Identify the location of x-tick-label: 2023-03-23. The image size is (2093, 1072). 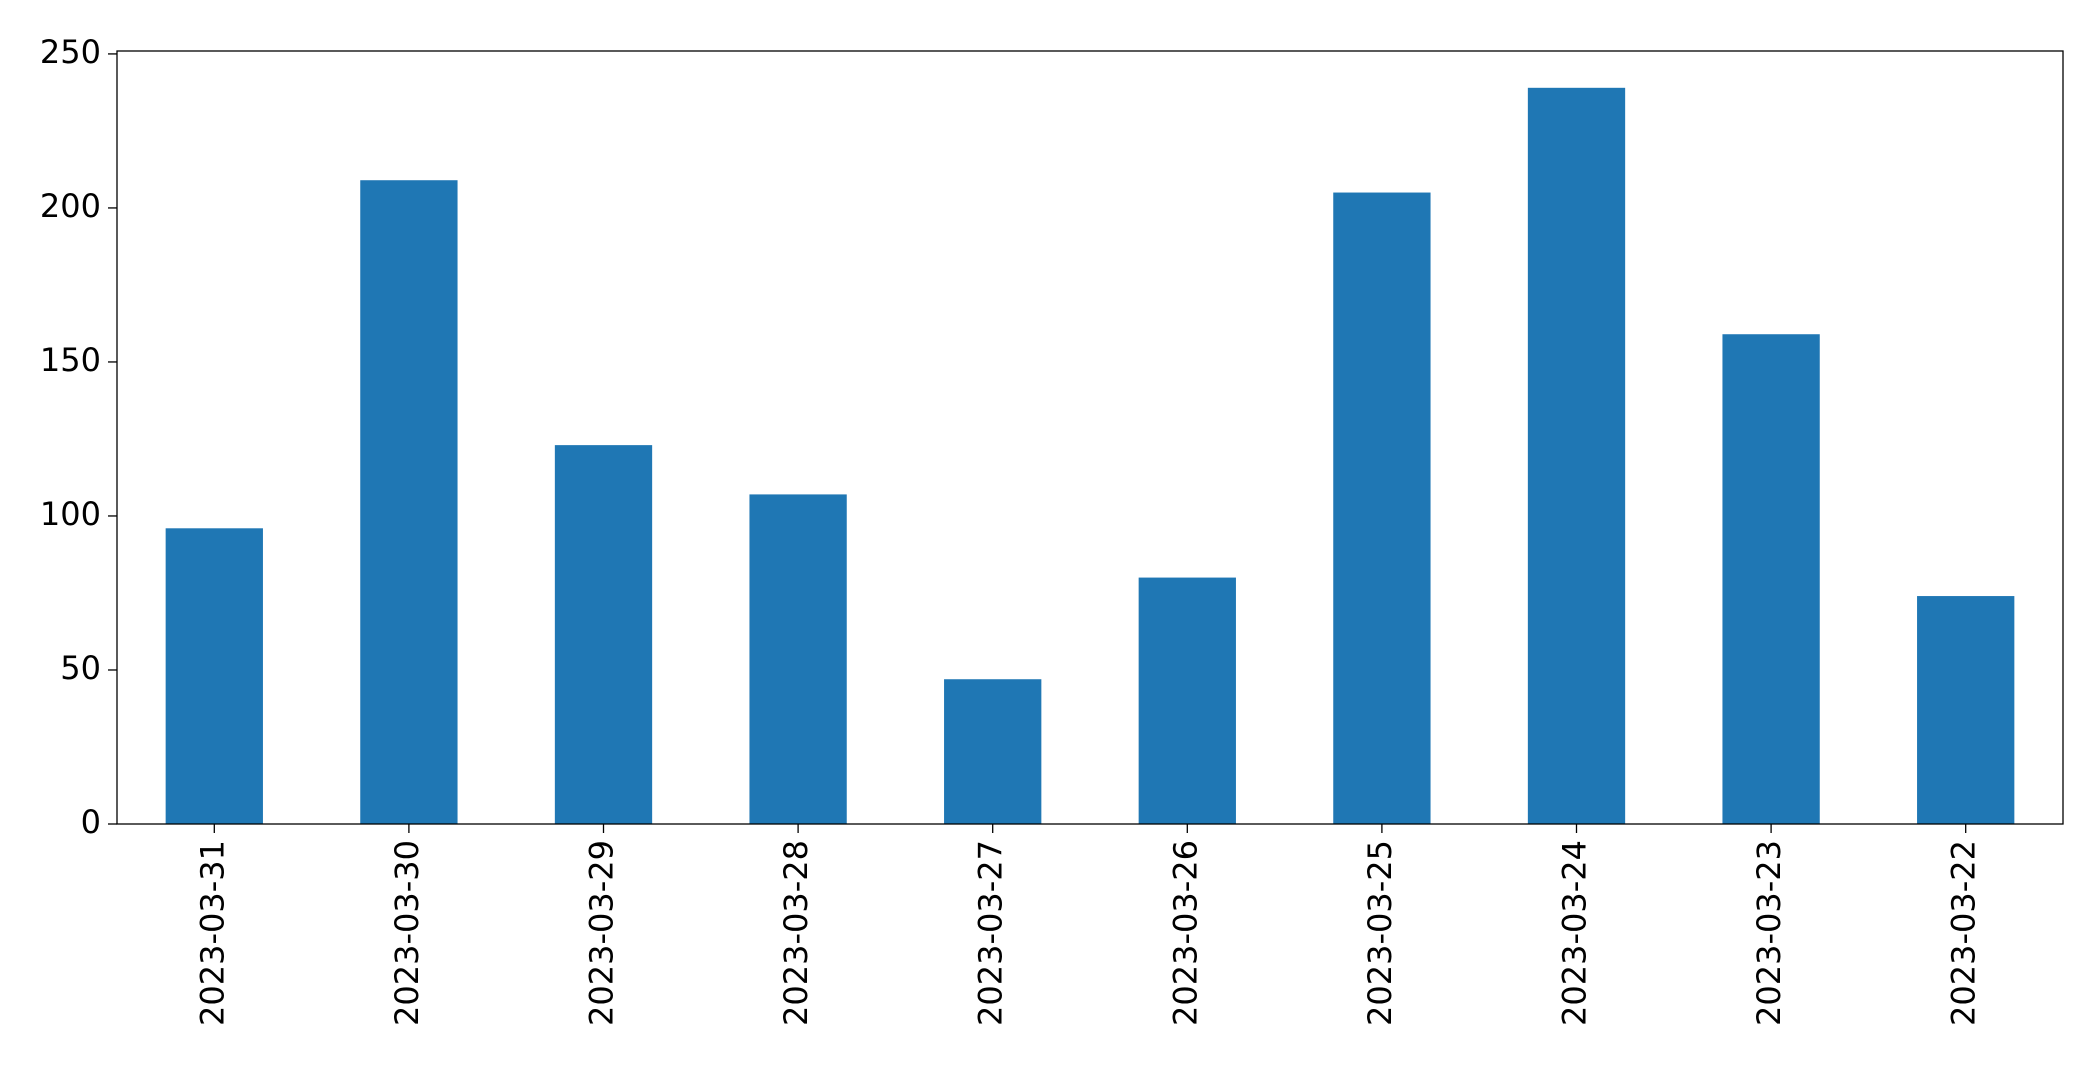
(1769, 933).